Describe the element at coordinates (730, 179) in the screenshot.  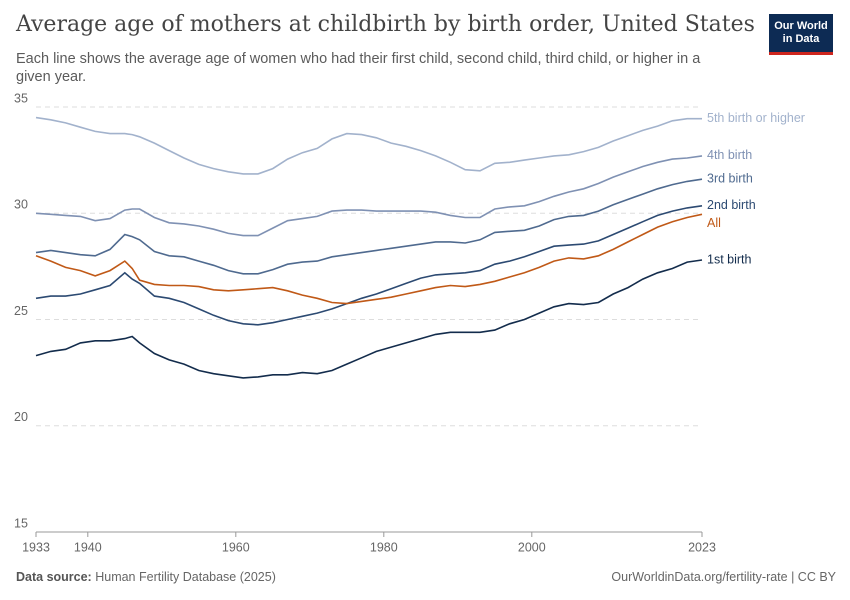
I see `series-label: 3rd birth` at that location.